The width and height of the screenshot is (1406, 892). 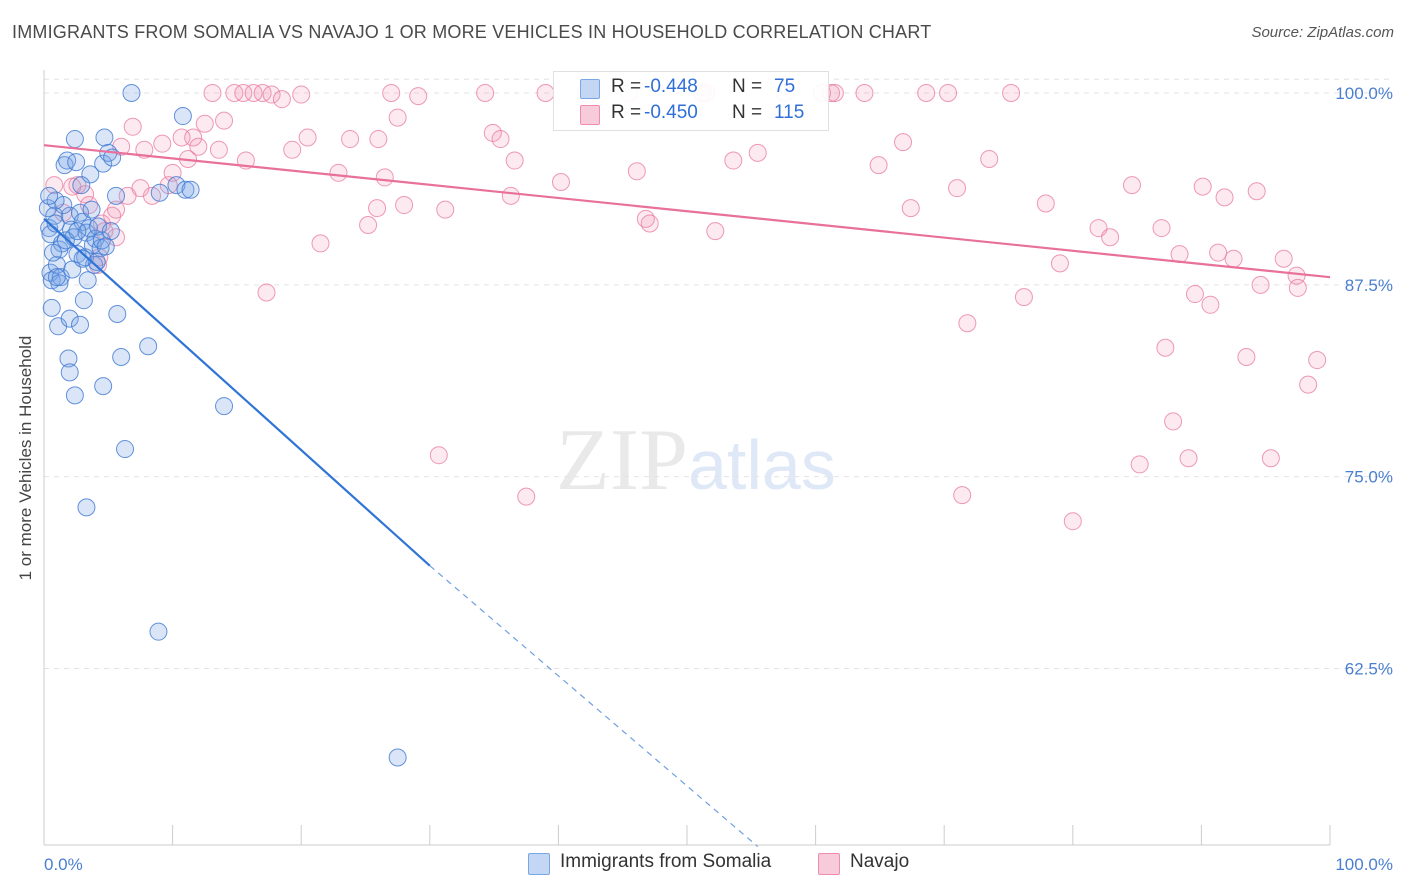 I want to click on navajo-legend-swatch, so click(x=829, y=864).